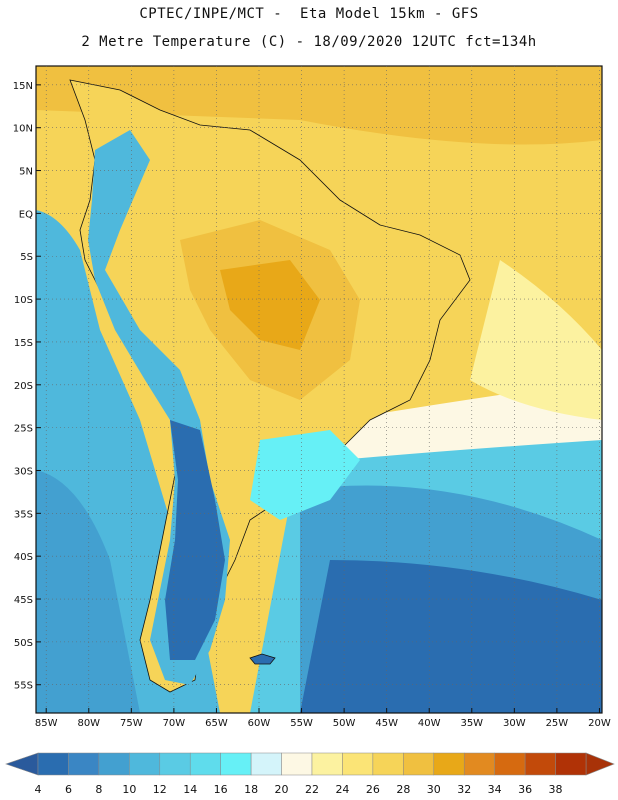  Describe the element at coordinates (221, 789) in the screenshot. I see `colorbar-label: 16` at that location.